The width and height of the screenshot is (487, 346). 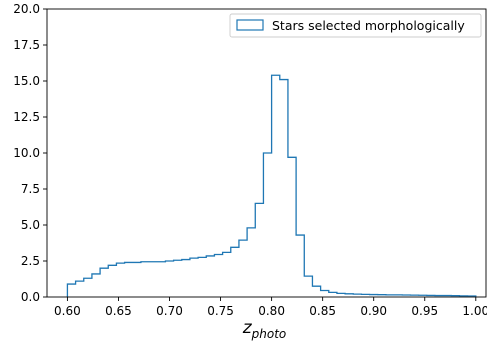 I want to click on y-tick-label: 10.0, so click(x=26, y=153).